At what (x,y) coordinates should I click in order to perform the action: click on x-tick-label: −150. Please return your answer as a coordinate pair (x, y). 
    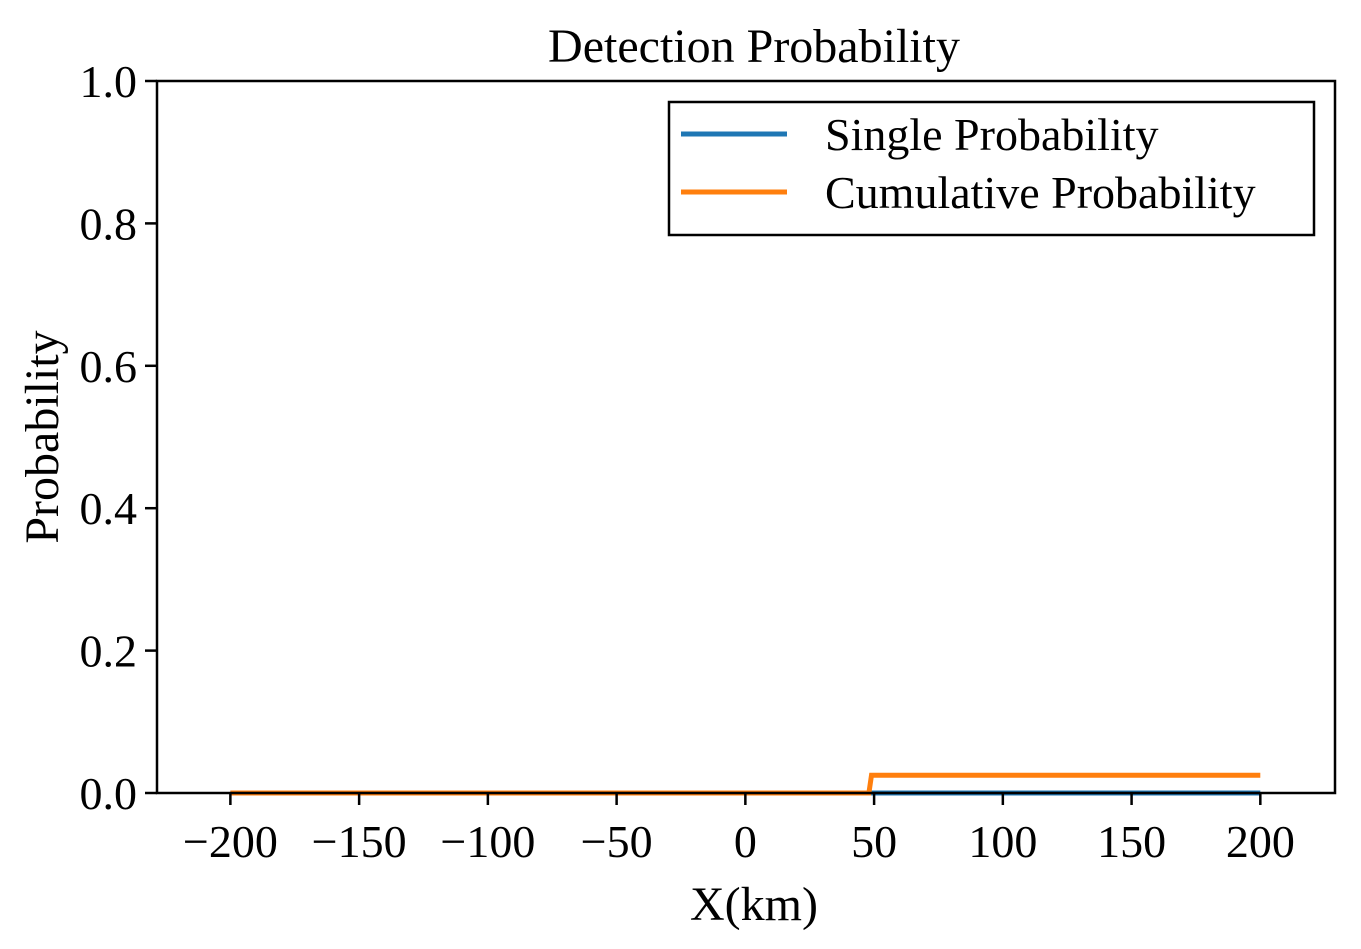
    Looking at the image, I should click on (359, 841).